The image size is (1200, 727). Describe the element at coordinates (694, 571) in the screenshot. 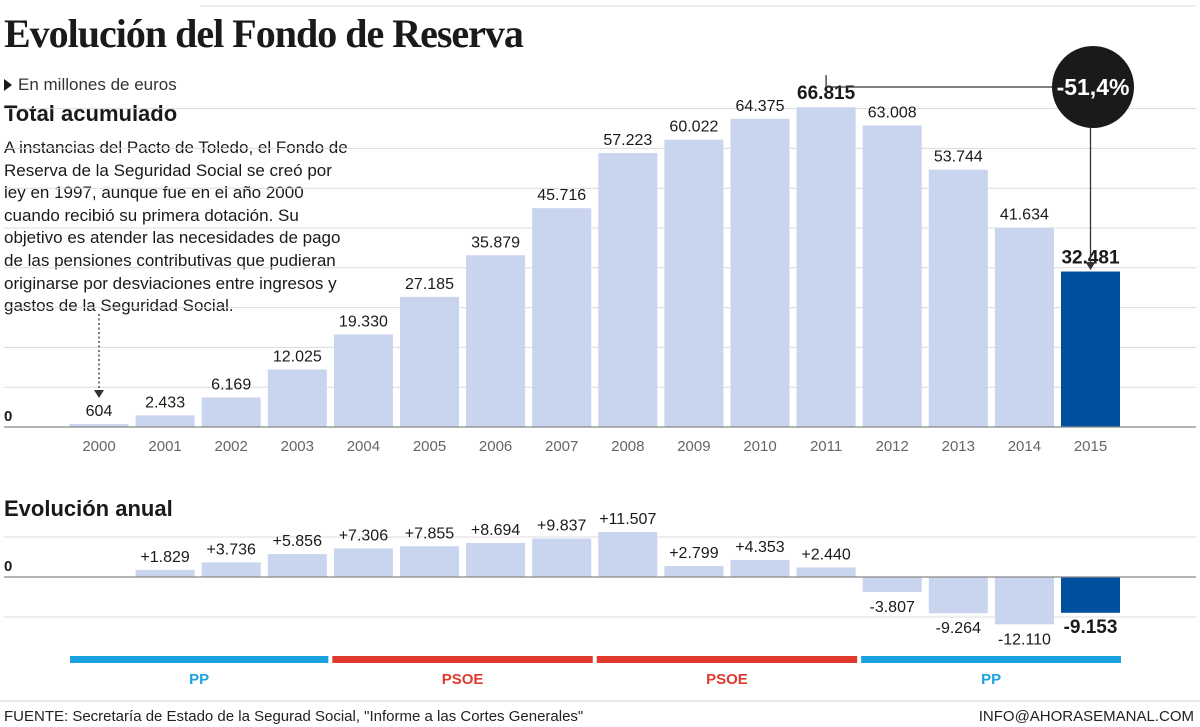

I see `bar-annual-2009` at that location.